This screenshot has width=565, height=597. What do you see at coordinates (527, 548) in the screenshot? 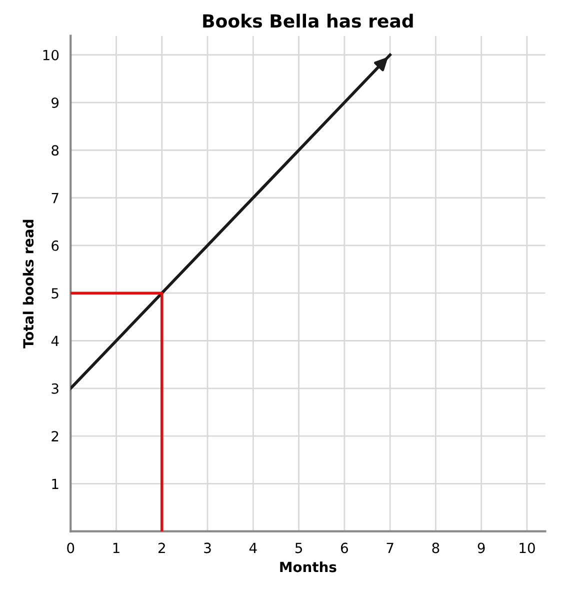
I see `x-tick-label: 10` at bounding box center [527, 548].